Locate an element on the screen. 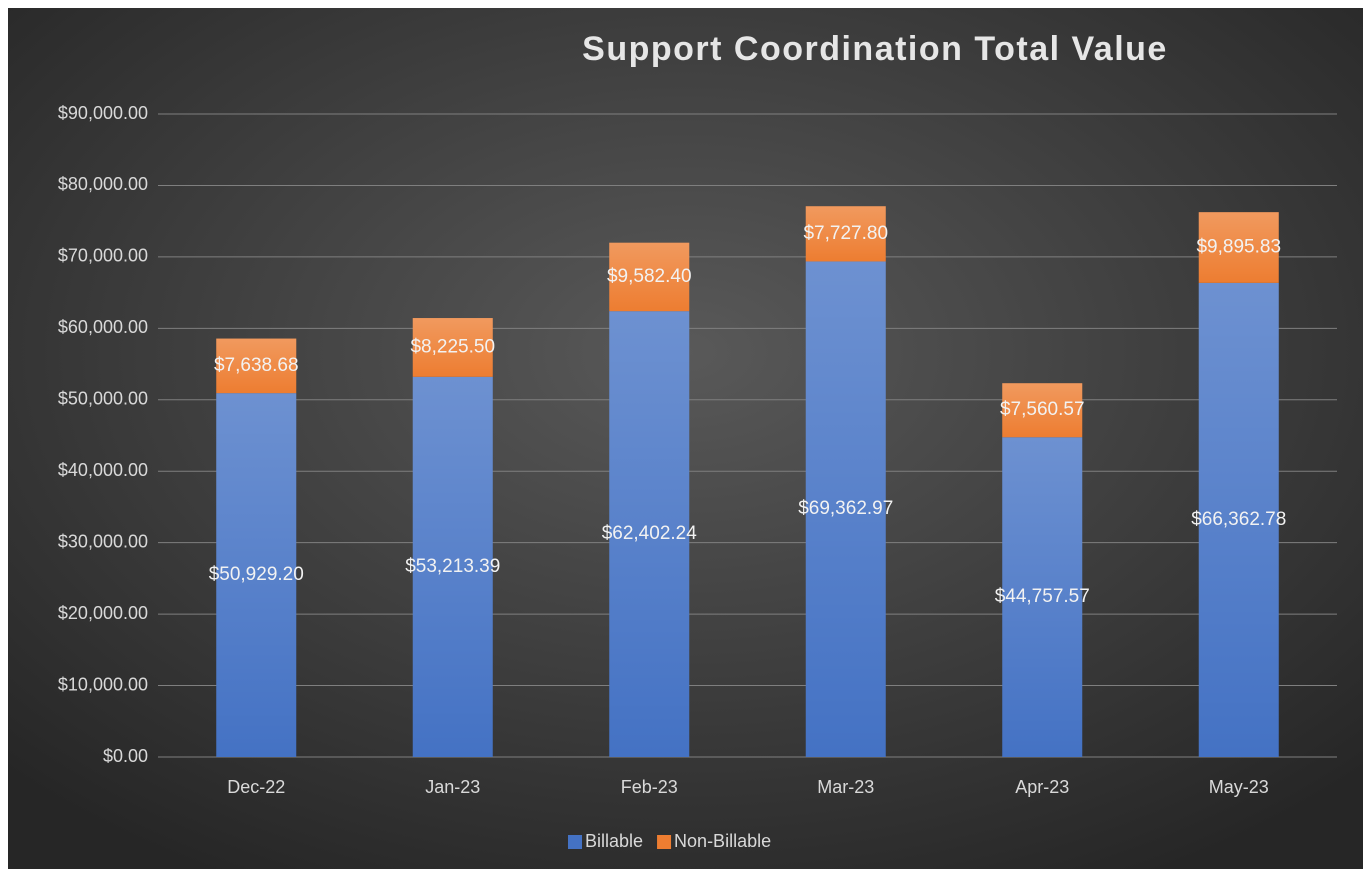 This screenshot has width=1371, height=877. data-label: $53,213.39 is located at coordinates (452, 566).